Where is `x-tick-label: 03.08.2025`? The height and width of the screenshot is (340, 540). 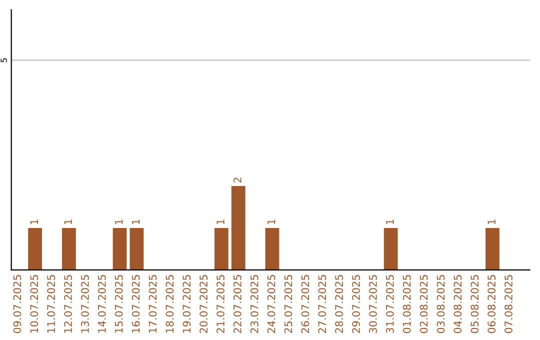 x-tick-label: 03.08.2025 is located at coordinates (440, 304).